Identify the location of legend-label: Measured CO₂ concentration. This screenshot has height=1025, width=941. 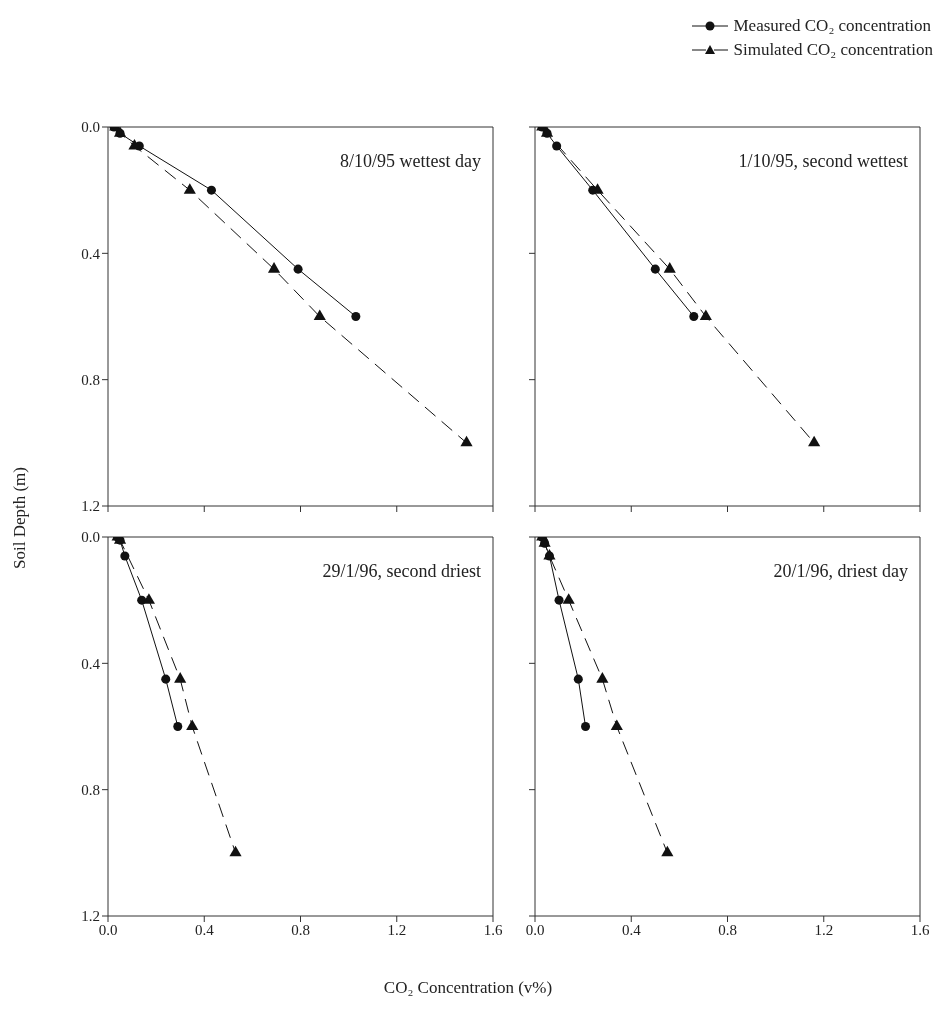
(832, 26).